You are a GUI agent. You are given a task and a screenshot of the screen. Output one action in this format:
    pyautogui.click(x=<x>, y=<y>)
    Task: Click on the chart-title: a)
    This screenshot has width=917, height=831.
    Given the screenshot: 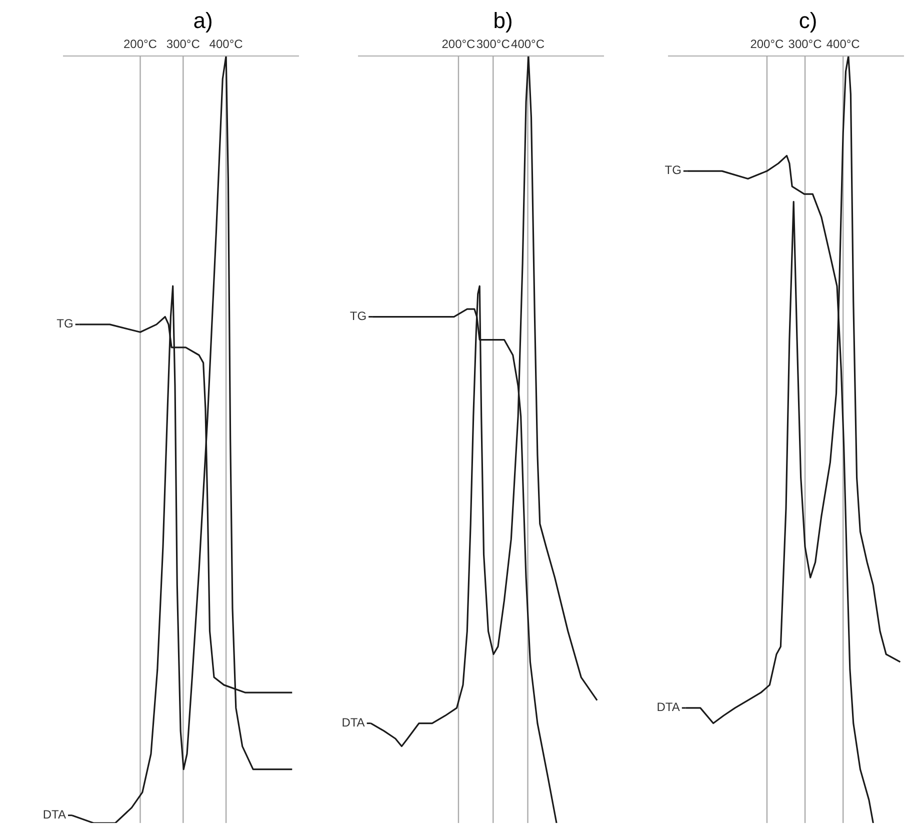 What is the action you would take?
    pyautogui.click(x=203, y=21)
    